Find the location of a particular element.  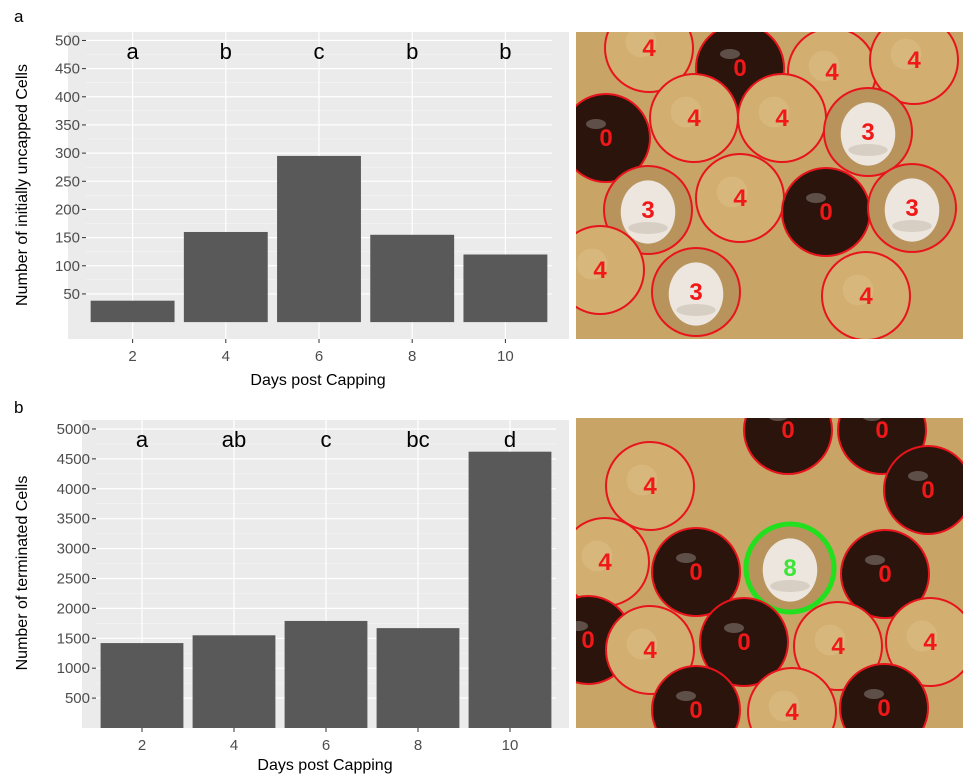

y-tick-label: 1500 is located at coordinates (73, 638).